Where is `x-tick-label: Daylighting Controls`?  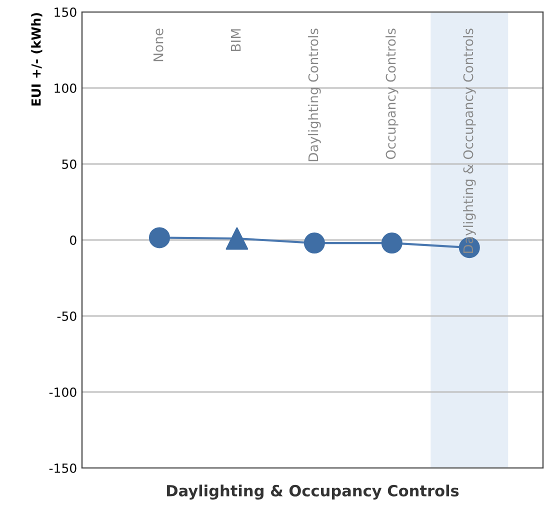
x-tick-label: Daylighting Controls is located at coordinates (314, 95).